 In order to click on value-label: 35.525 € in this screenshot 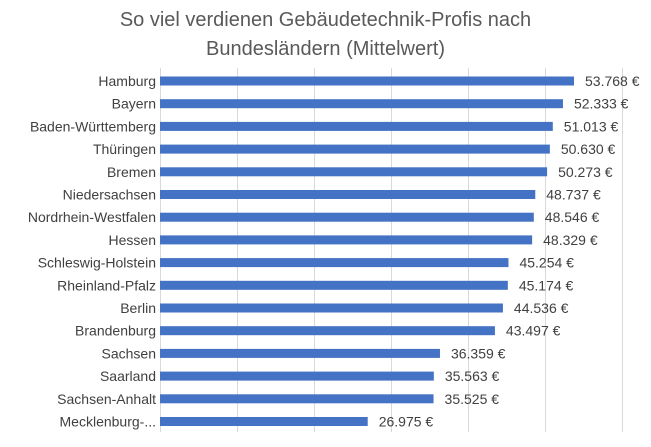, I will do `click(472, 399)`.